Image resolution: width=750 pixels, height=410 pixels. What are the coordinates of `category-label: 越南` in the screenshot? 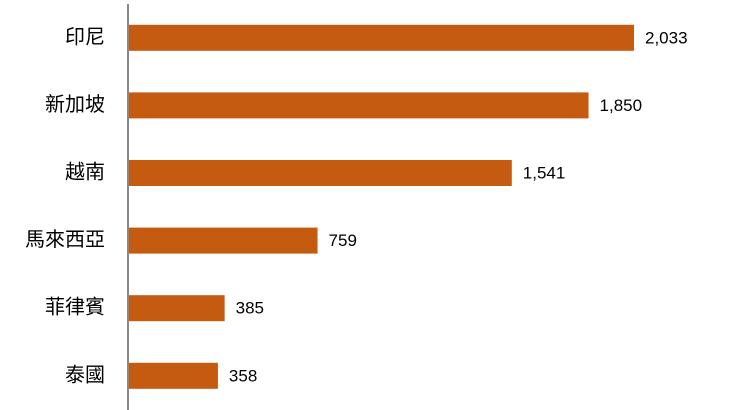 It's located at (85, 172).